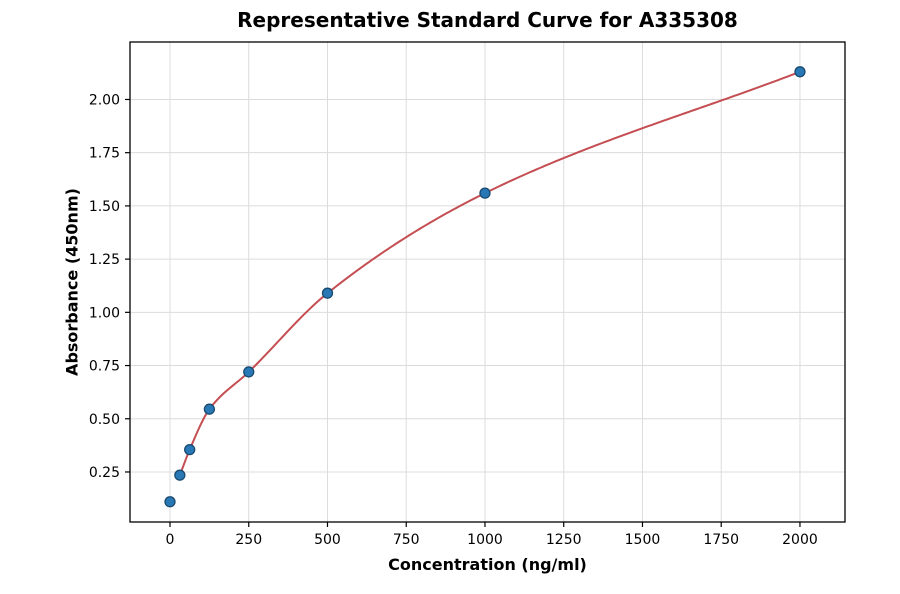 This screenshot has height=594, width=900. Describe the element at coordinates (104, 100) in the screenshot. I see `y-tick-label: 2.00` at that location.